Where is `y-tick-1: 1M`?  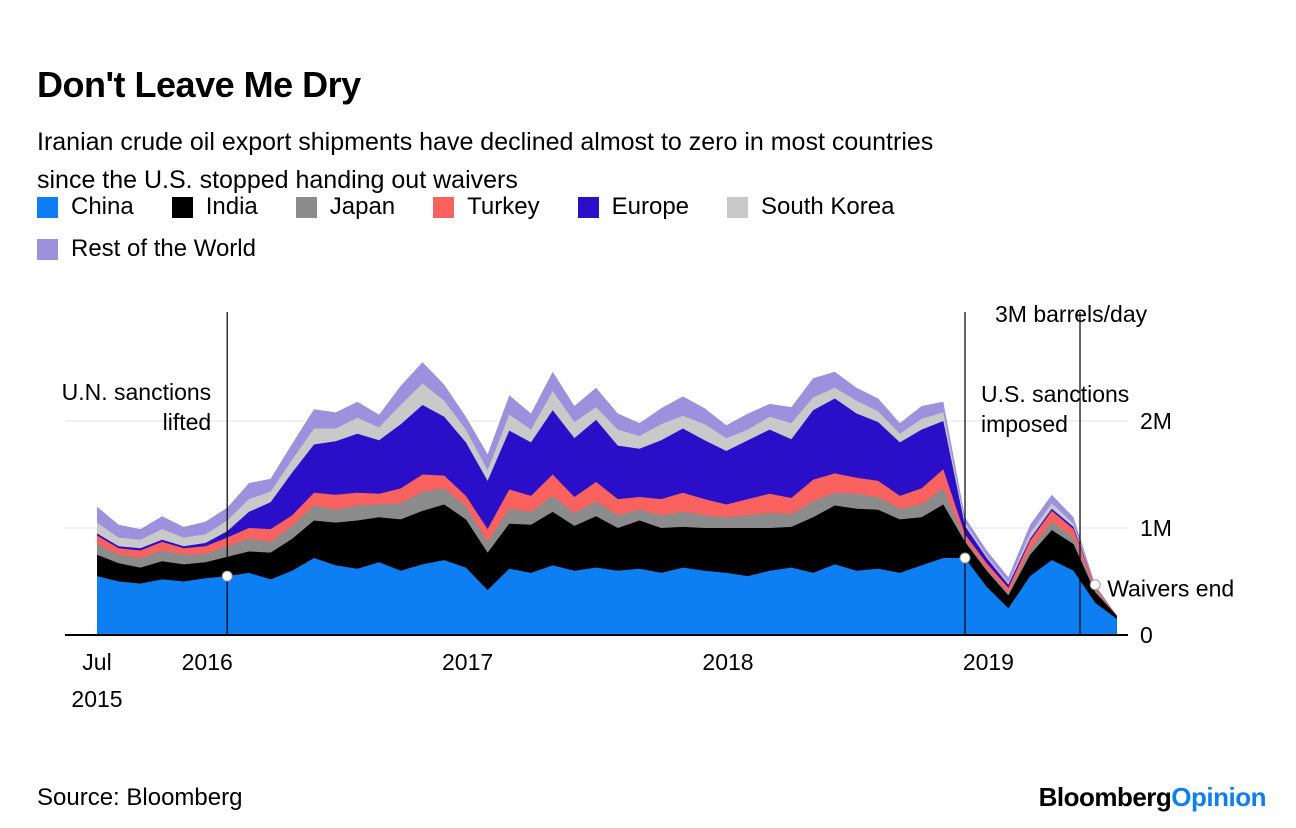 y-tick-1: 1M is located at coordinates (1156, 528).